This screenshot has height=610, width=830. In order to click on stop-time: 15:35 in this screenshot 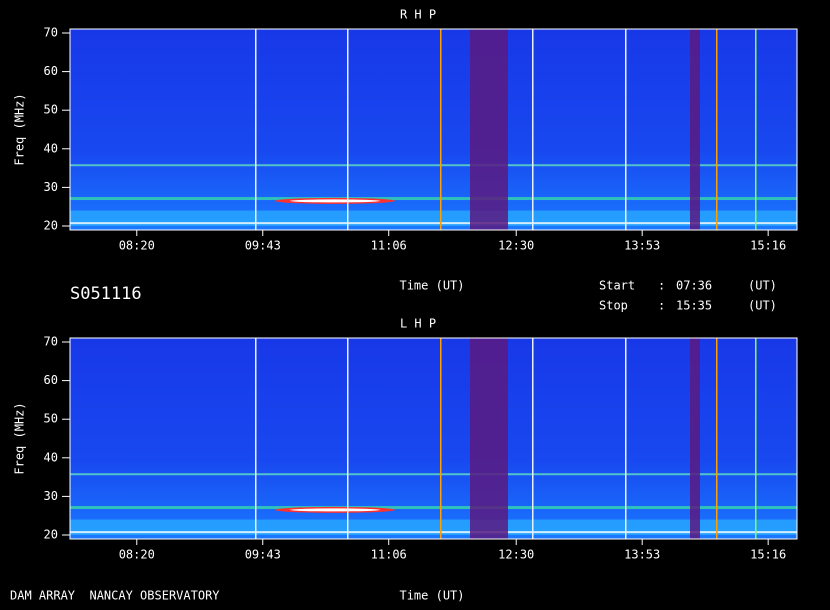, I will do `click(694, 306)`.